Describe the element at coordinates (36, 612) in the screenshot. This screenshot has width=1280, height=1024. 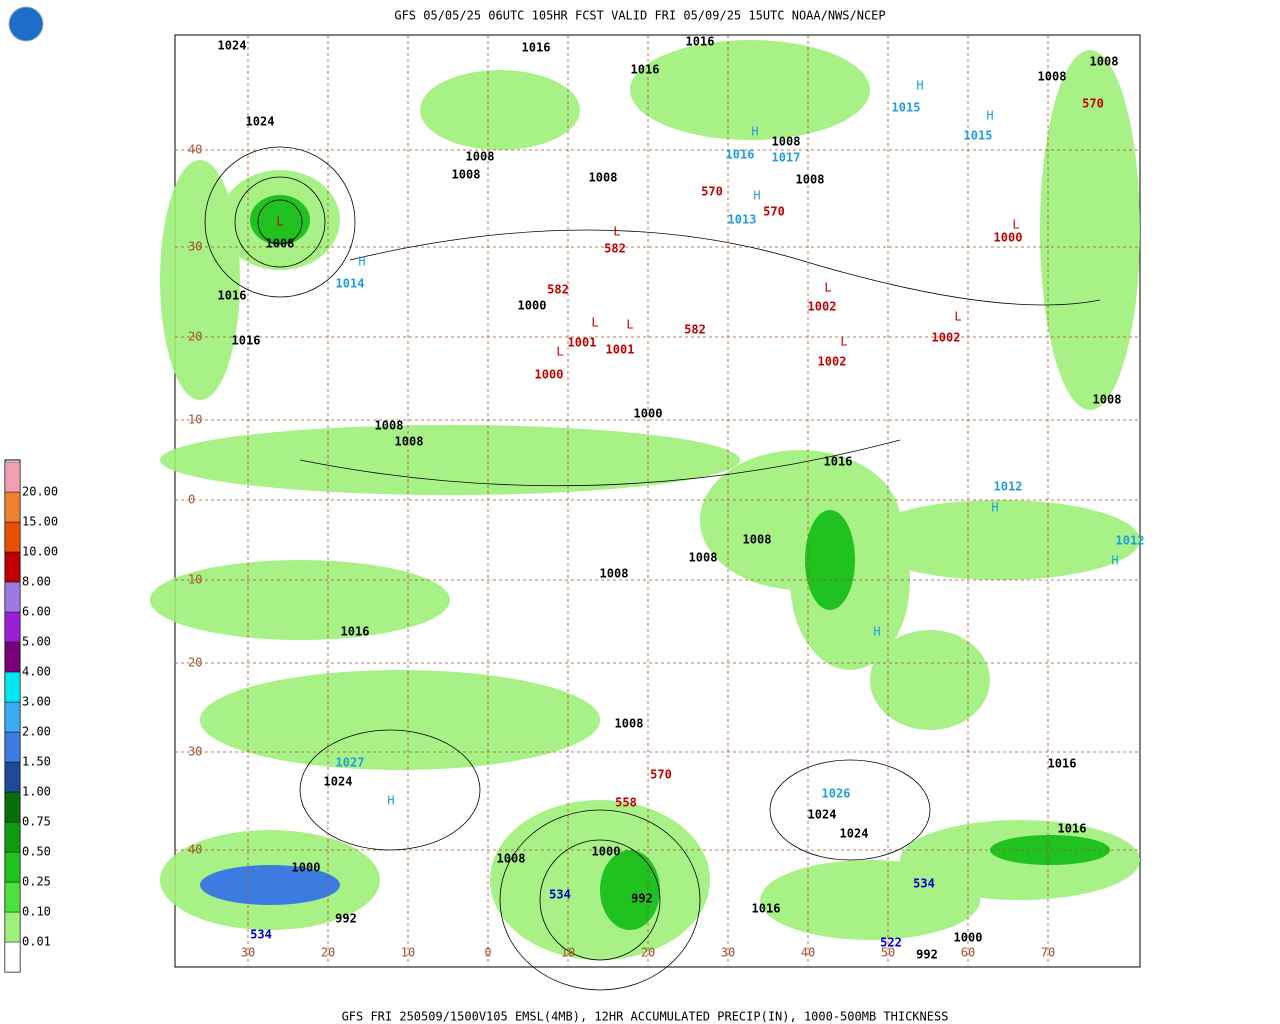
I see `legend-label: 6.00` at that location.